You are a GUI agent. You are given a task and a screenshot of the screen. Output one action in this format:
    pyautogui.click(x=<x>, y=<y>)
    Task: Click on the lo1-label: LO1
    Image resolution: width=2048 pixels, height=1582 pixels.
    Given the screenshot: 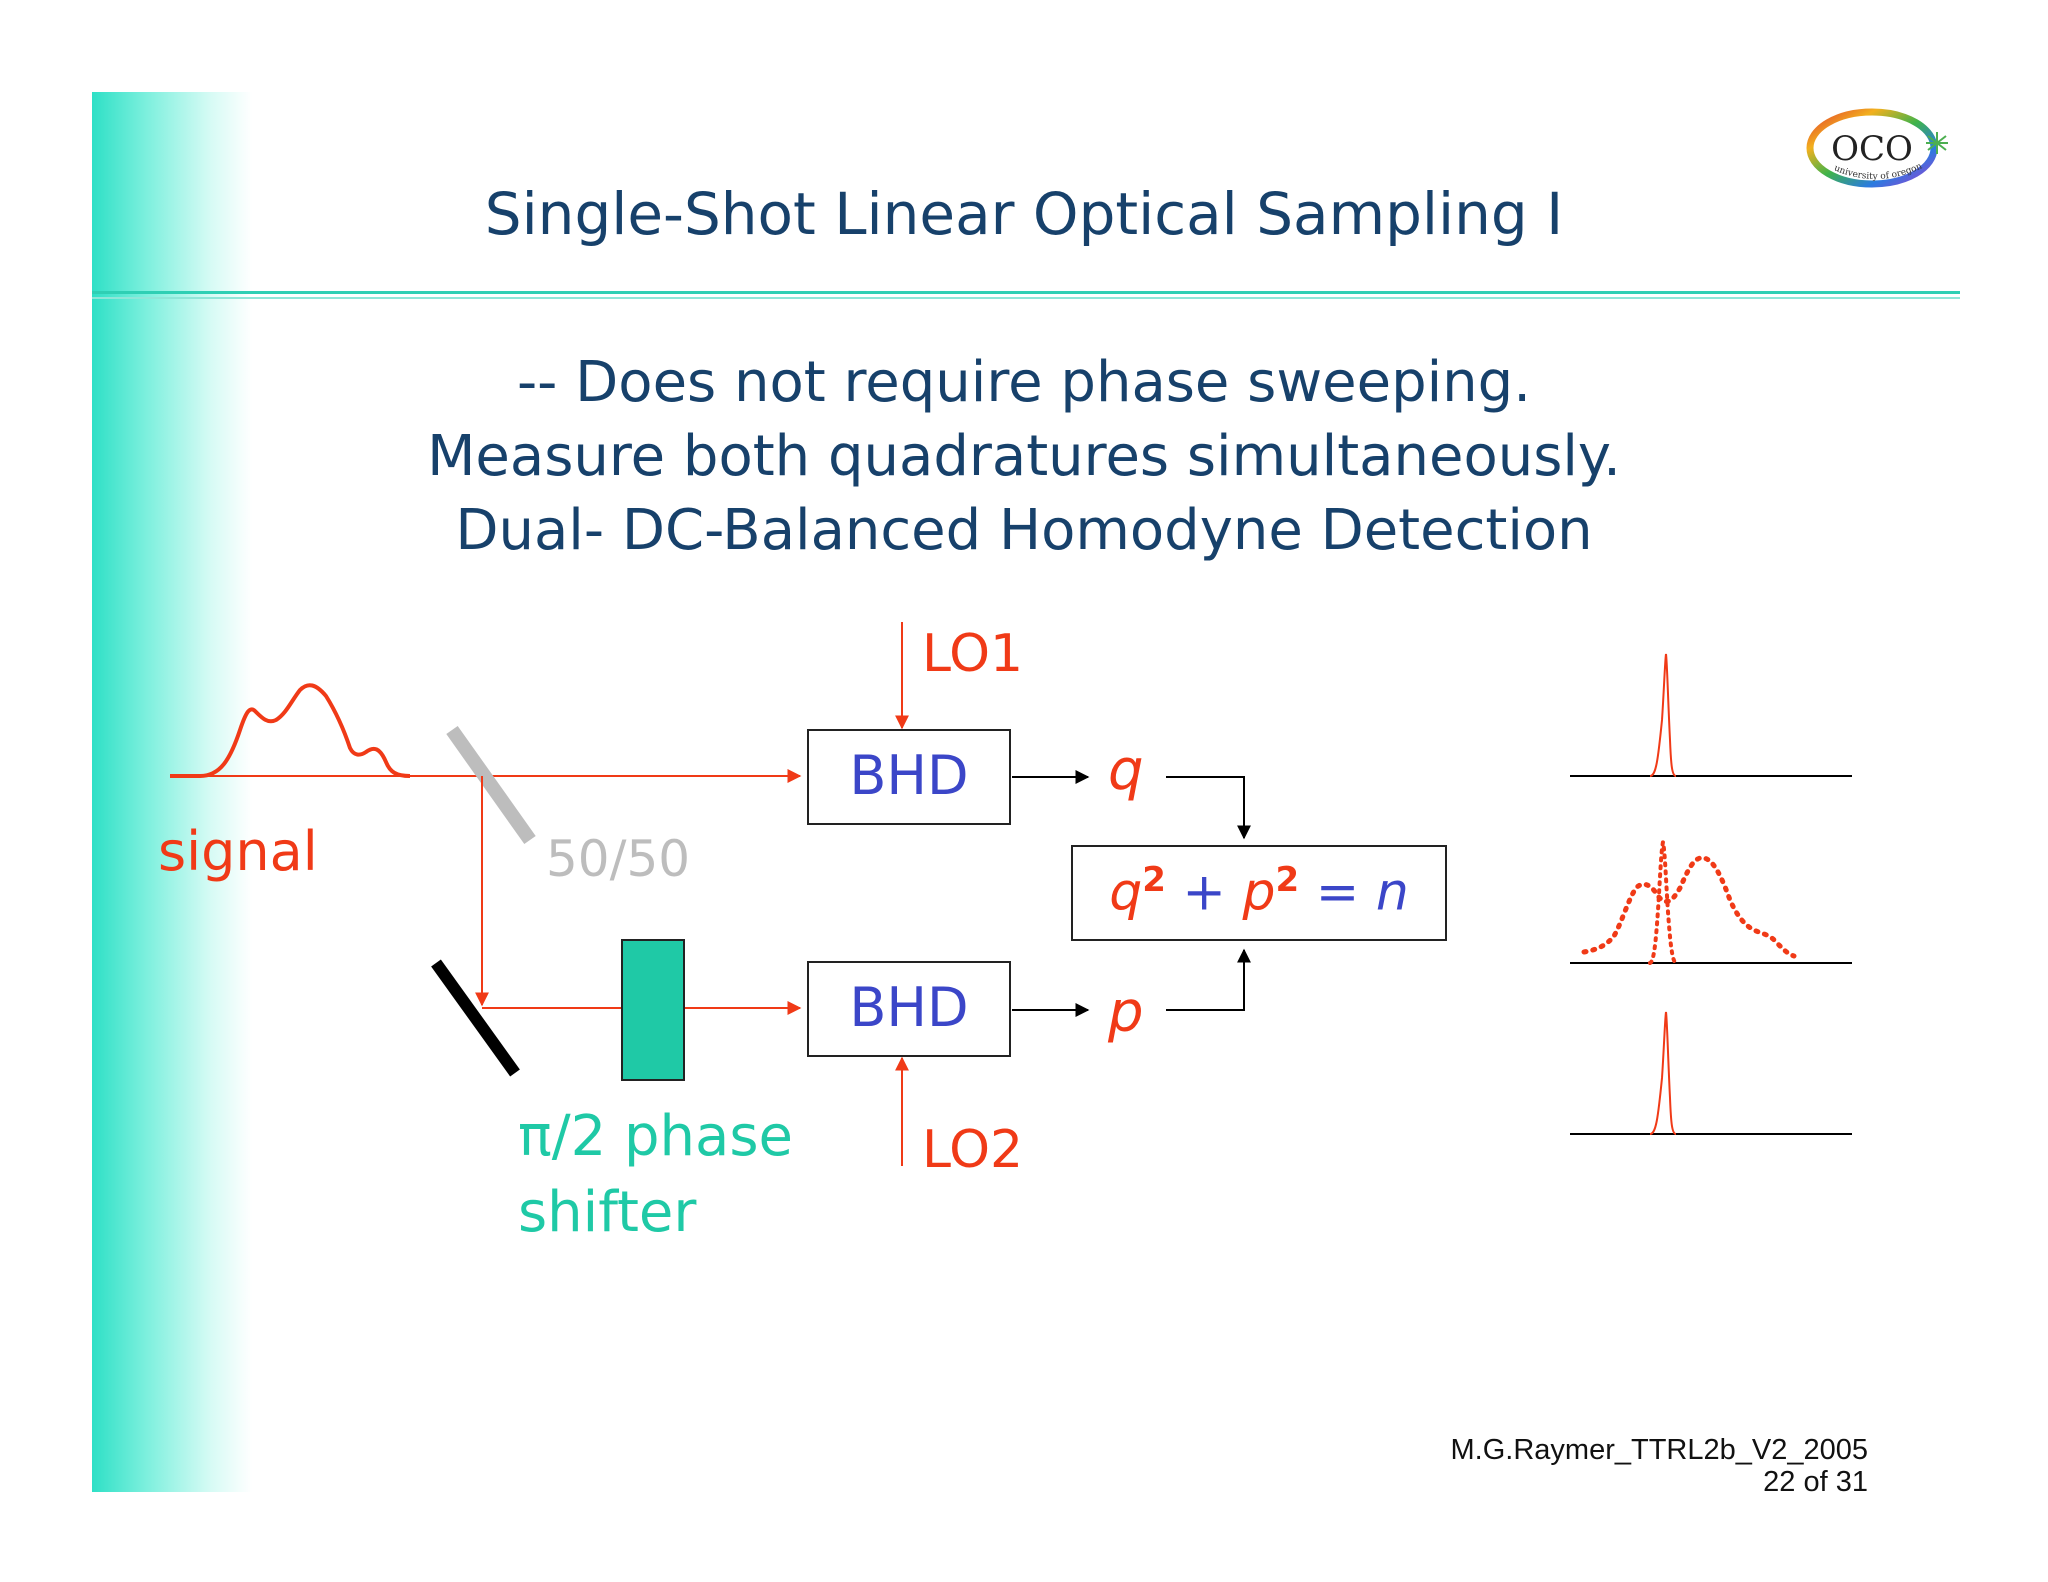 What is the action you would take?
    pyautogui.click(x=973, y=654)
    